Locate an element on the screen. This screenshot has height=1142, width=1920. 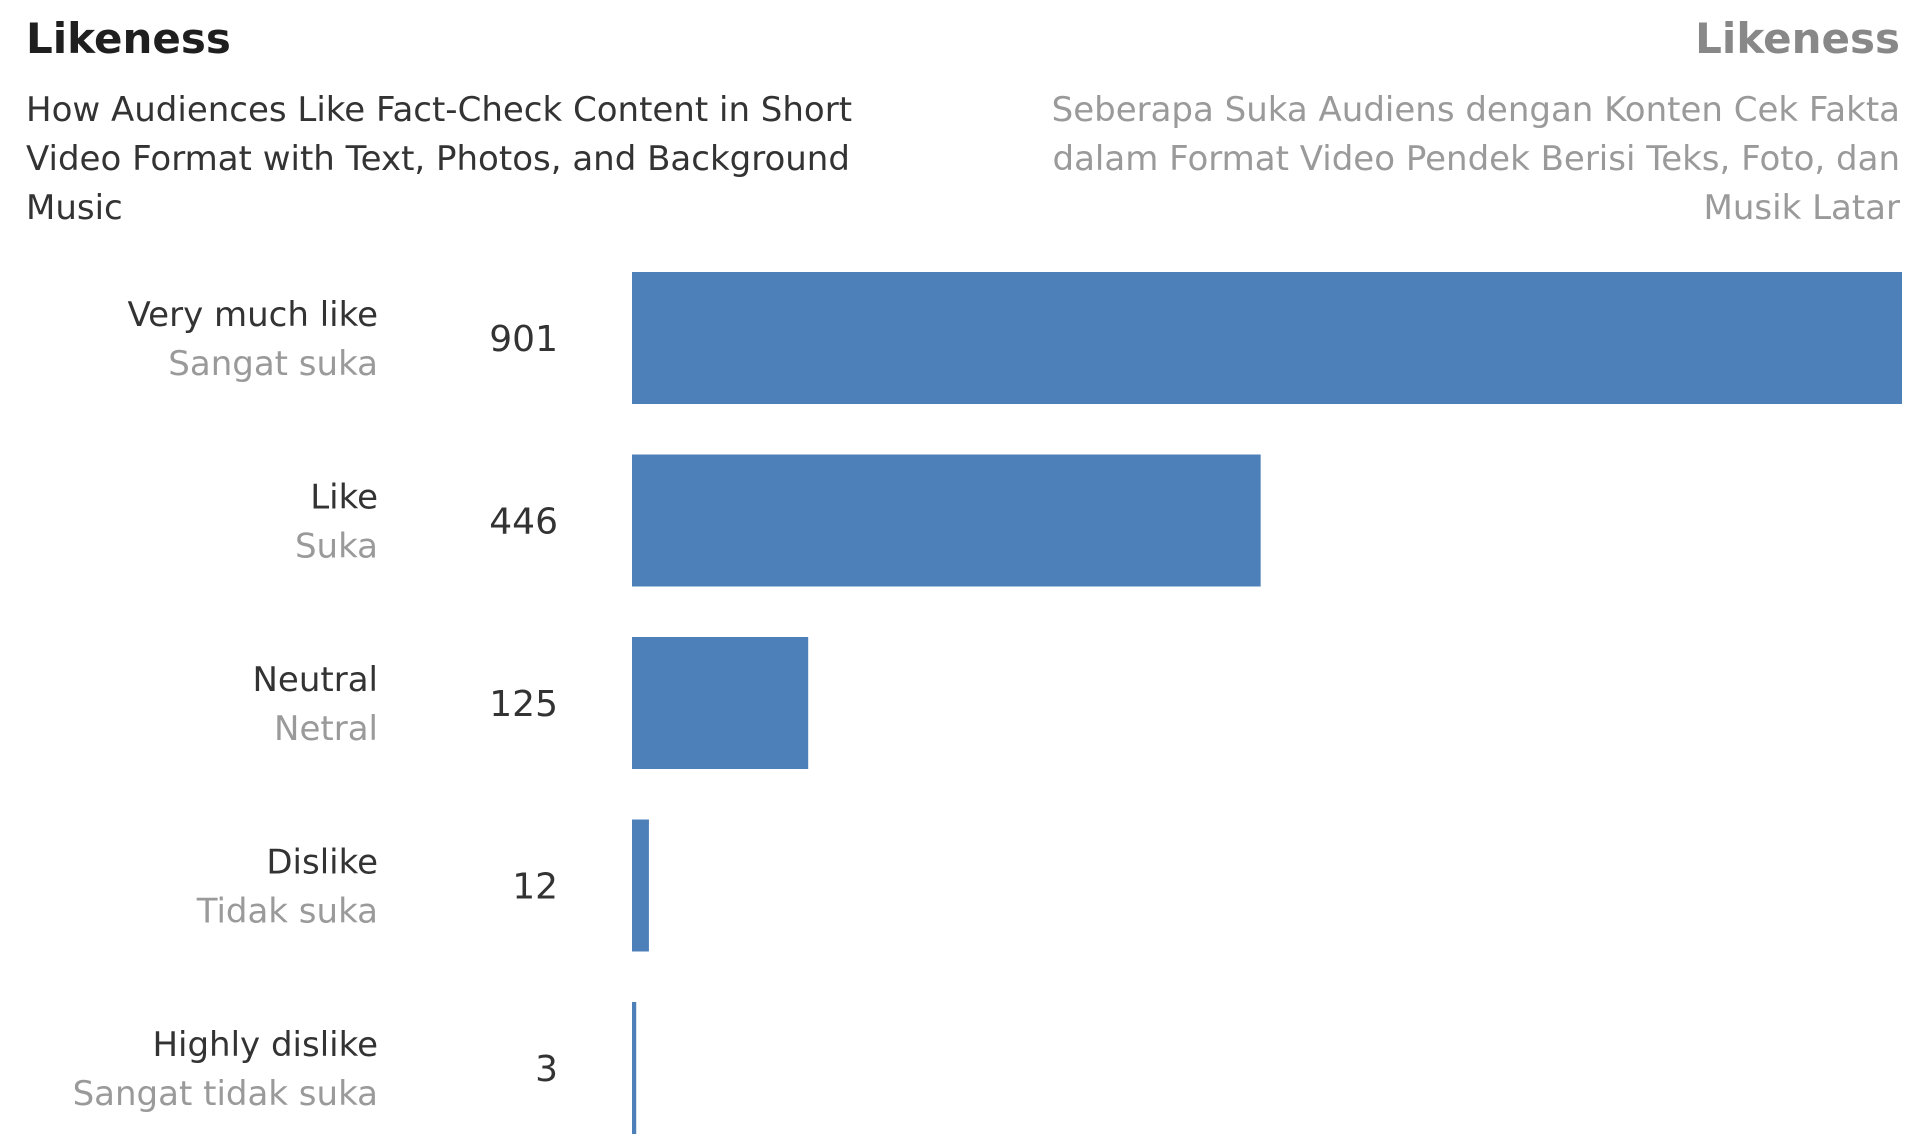
category-label: Like is located at coordinates (344, 498).